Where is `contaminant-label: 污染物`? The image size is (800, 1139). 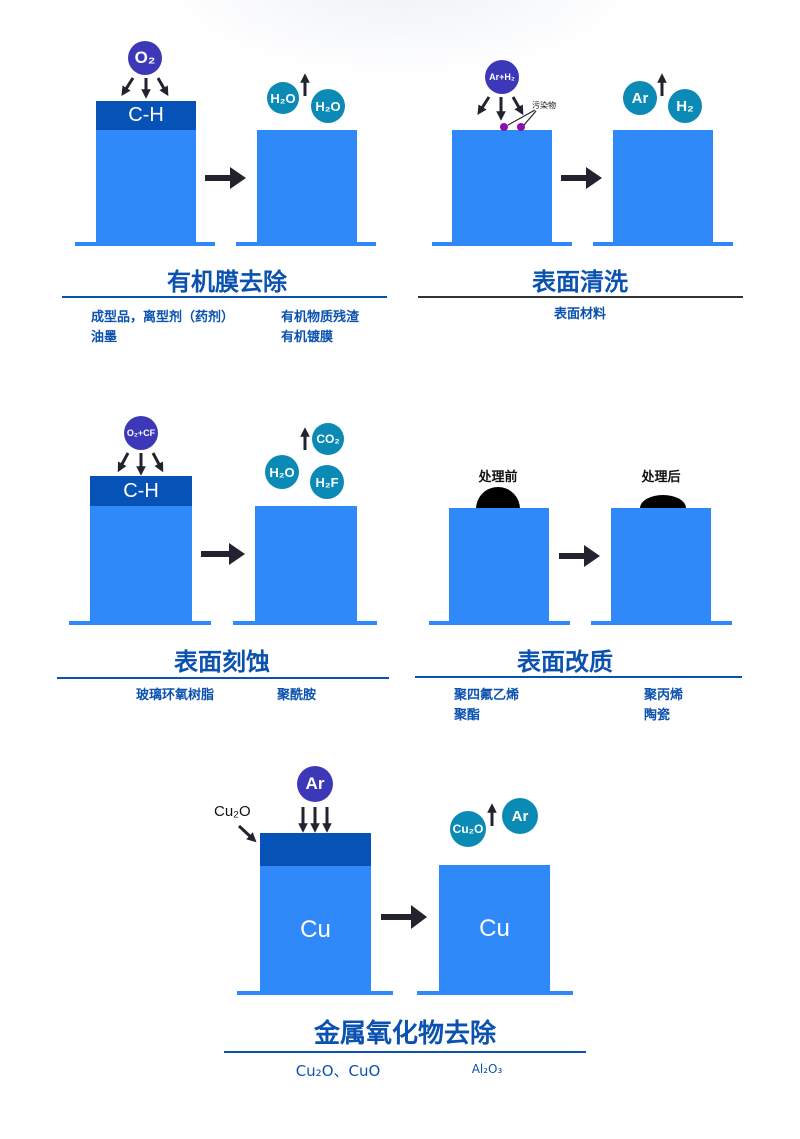 contaminant-label: 污染物 is located at coordinates (544, 105).